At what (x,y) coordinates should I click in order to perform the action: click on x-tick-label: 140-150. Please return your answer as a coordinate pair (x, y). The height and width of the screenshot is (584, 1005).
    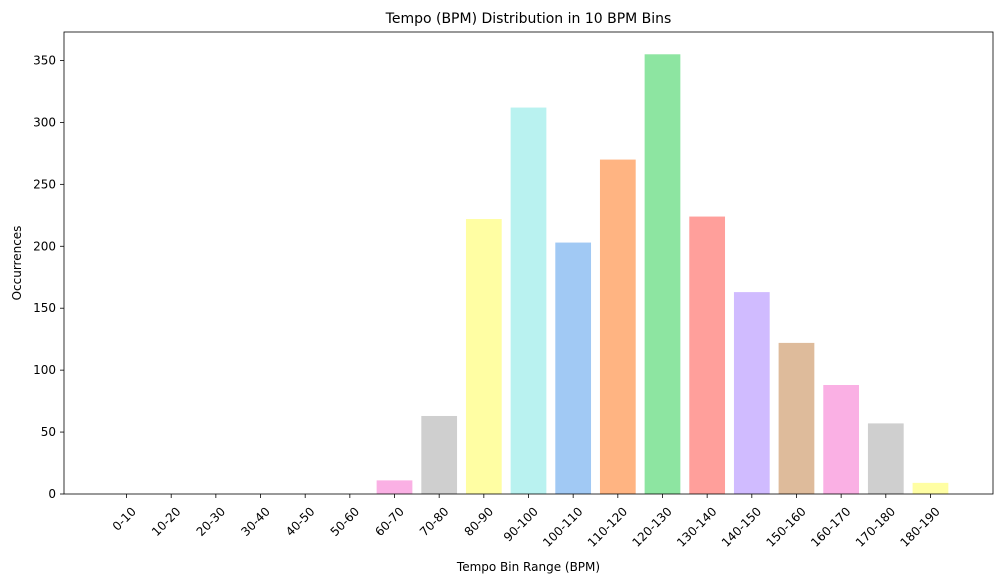
    Looking at the image, I should click on (741, 526).